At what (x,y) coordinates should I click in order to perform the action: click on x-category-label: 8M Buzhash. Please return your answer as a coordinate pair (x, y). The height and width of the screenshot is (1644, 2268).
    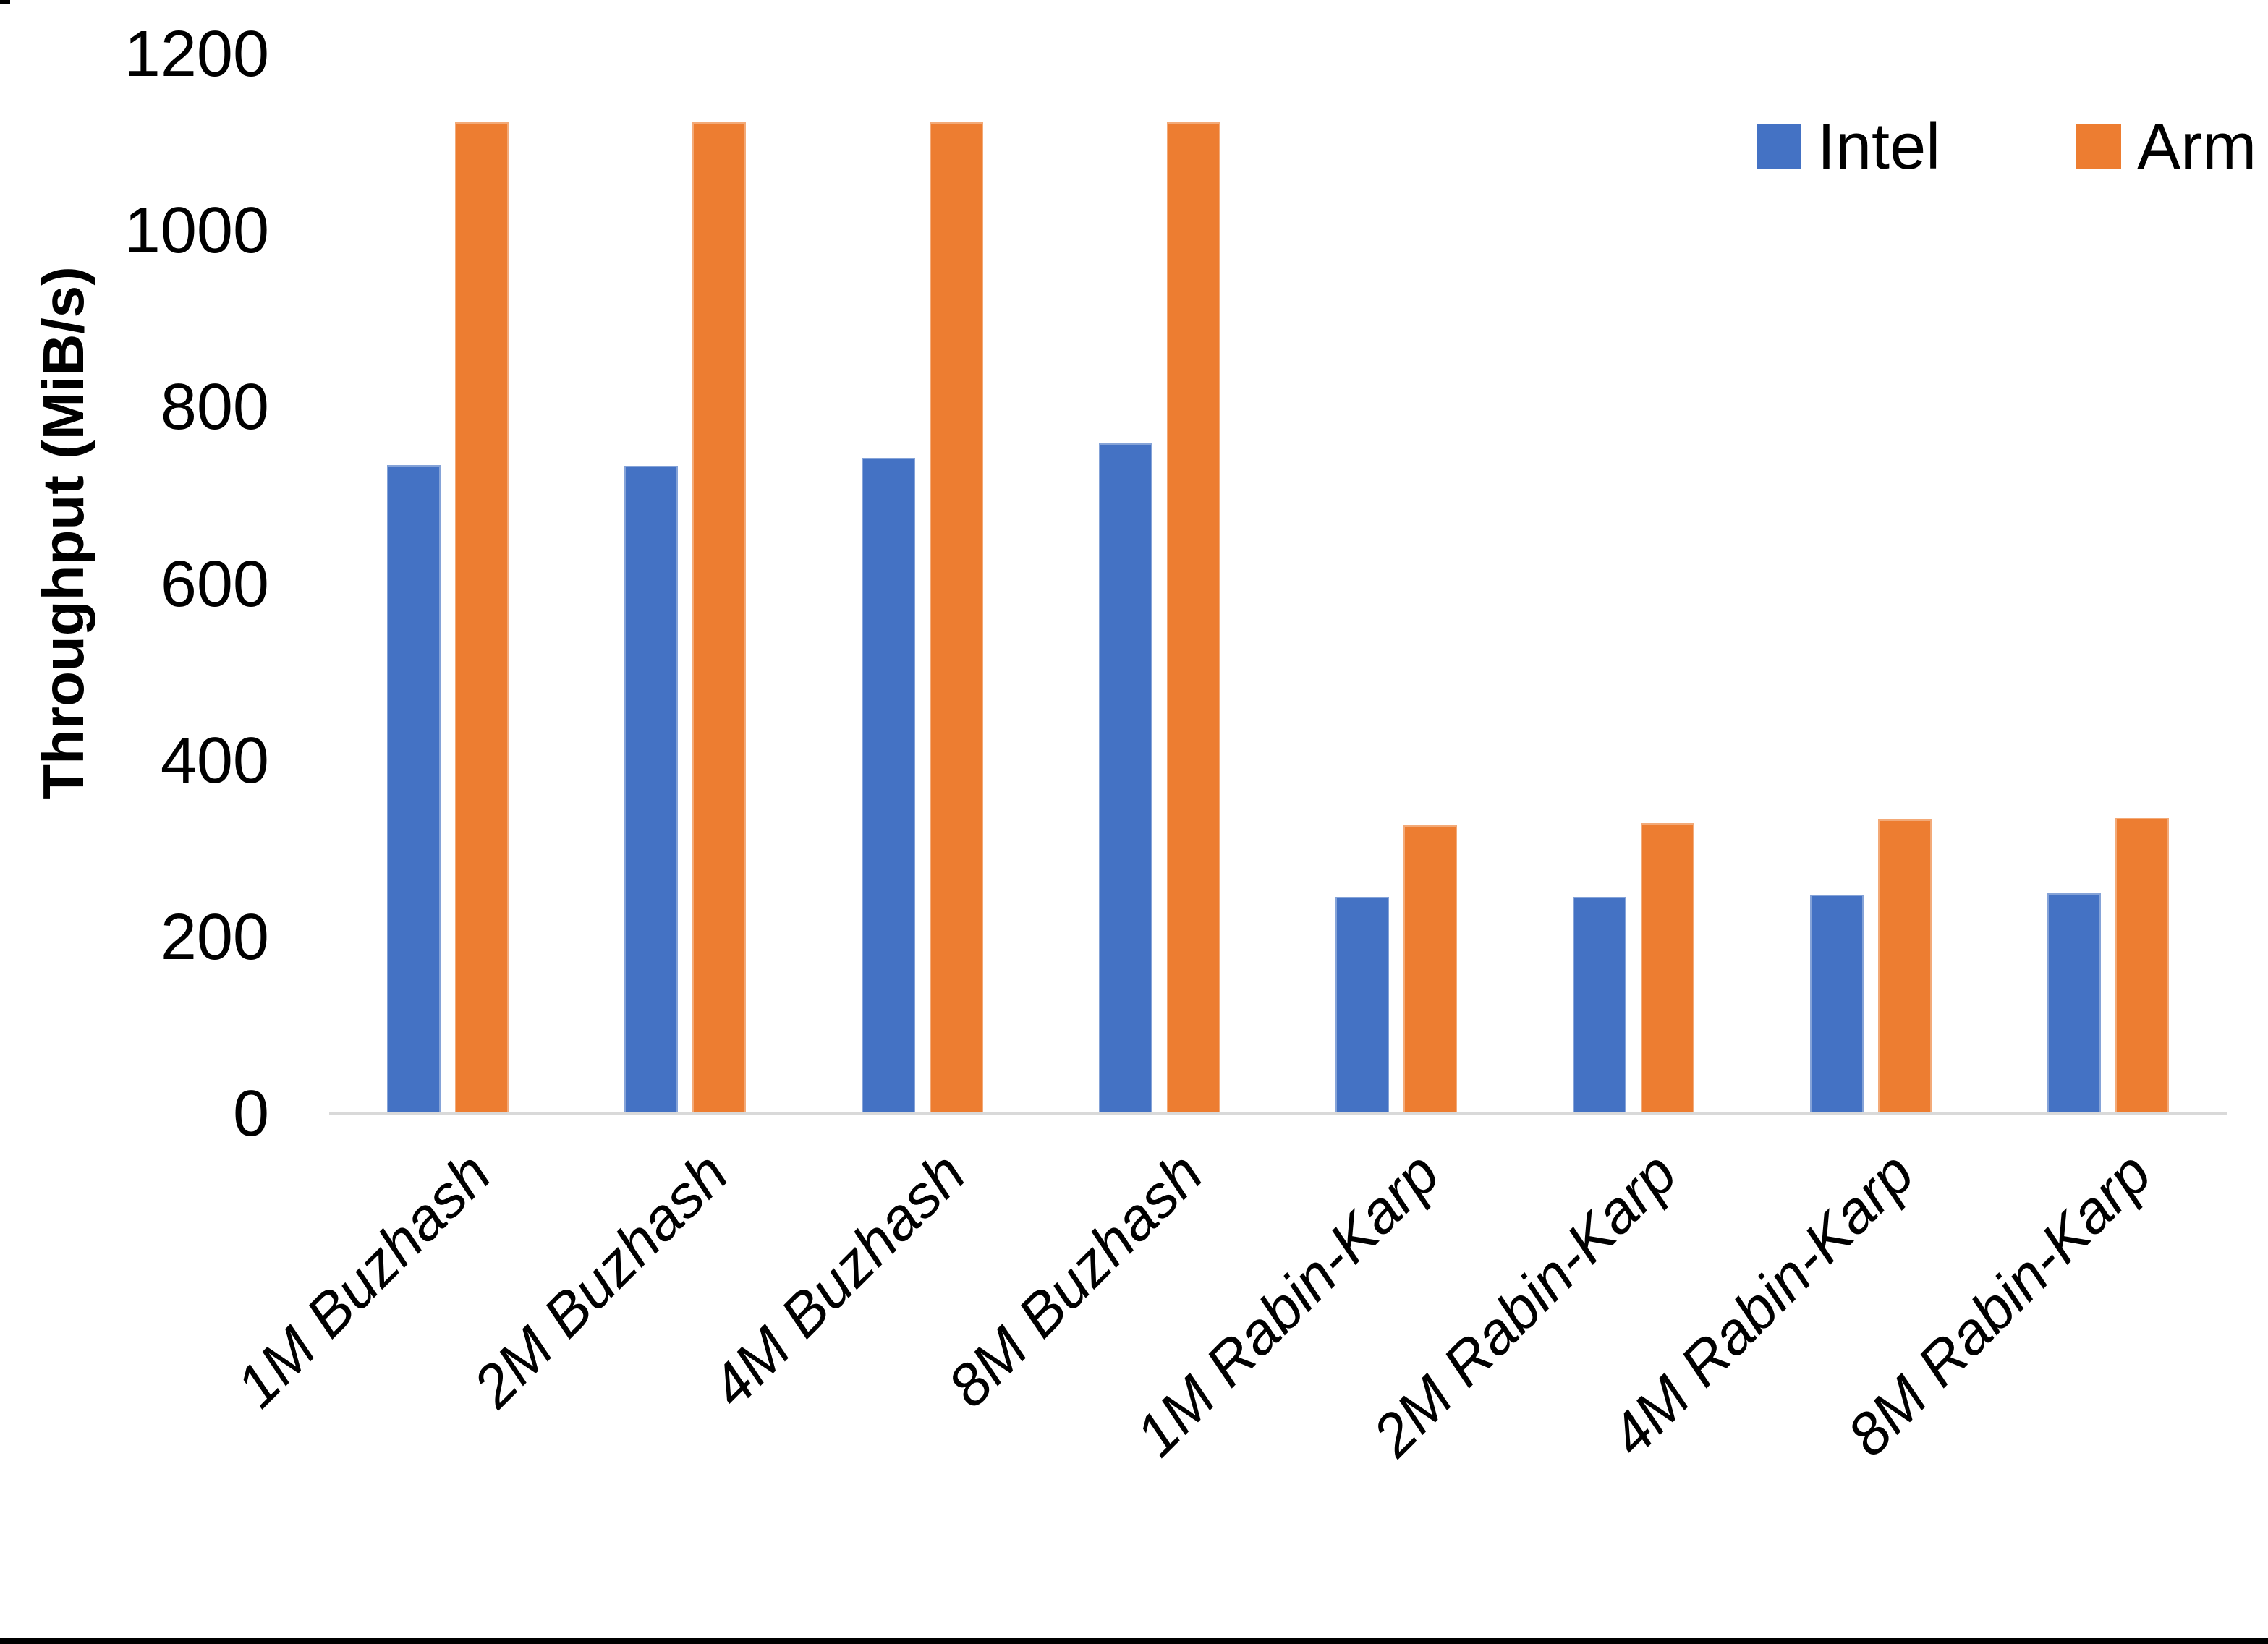
    Looking at the image, I should click on (1075, 1280).